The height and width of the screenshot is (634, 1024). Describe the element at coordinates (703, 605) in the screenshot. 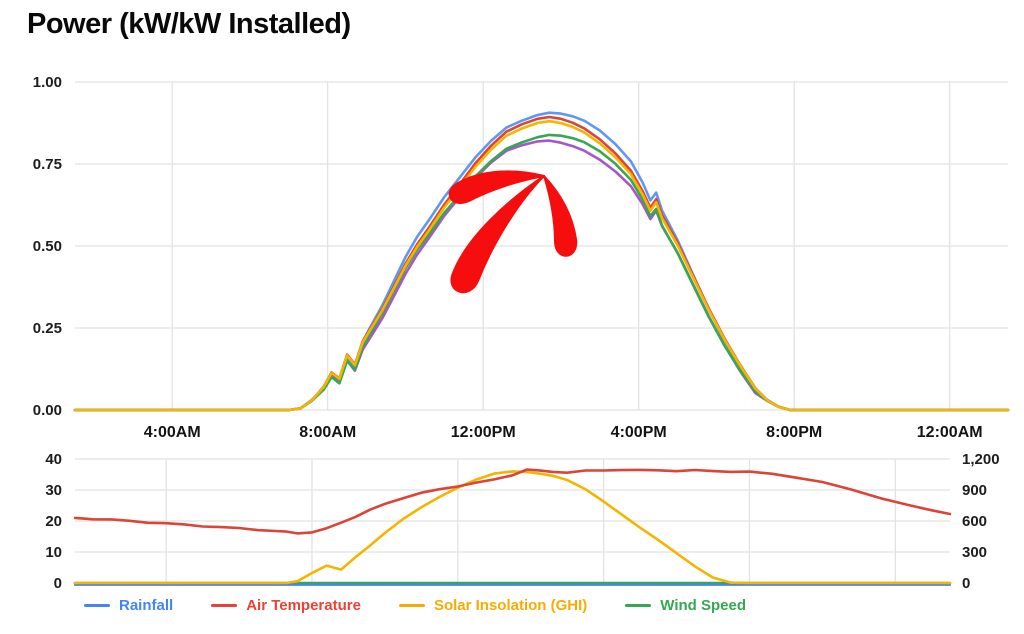

I see `legend-label: Wind Speed` at that location.